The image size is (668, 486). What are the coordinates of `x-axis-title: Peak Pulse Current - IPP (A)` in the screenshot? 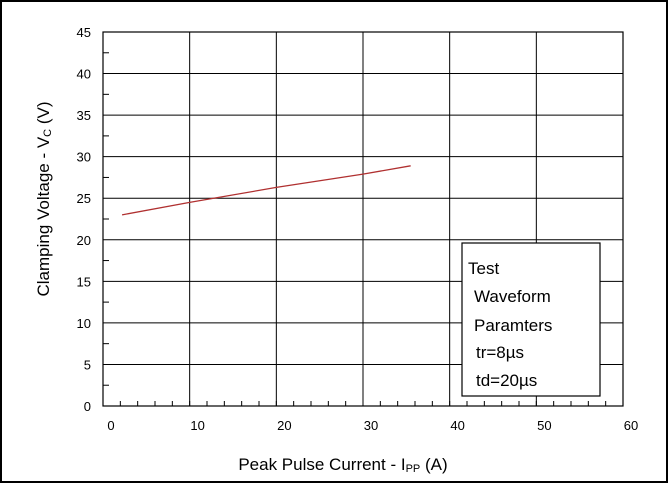 It's located at (342, 465).